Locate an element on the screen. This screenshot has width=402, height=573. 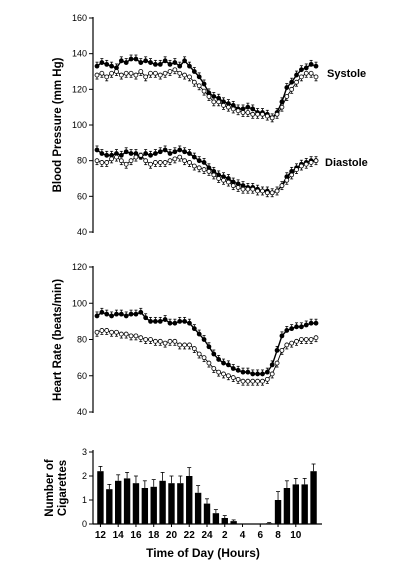
systole-label: Systole is located at coordinates (346, 74).